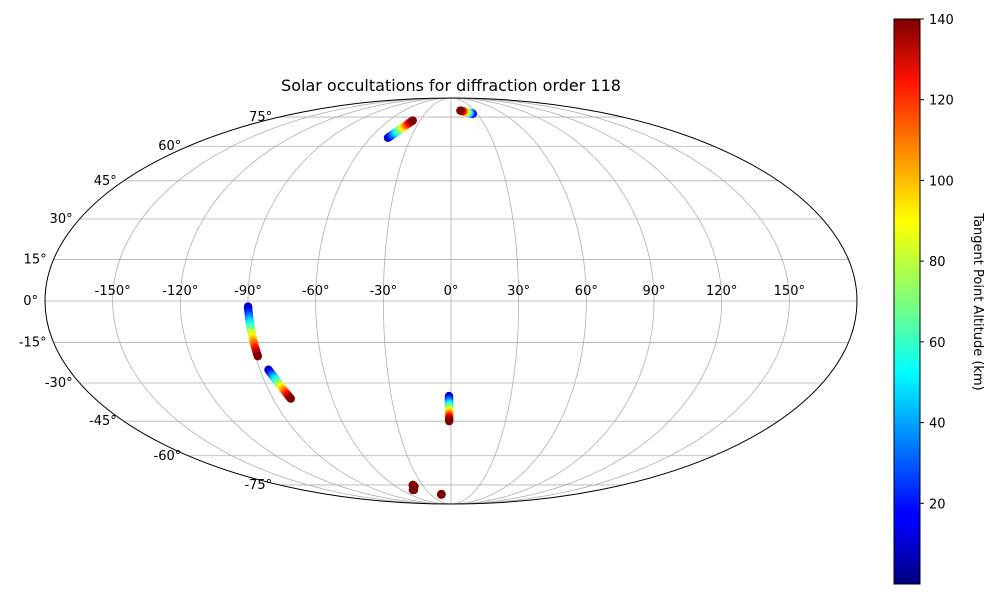 The image size is (1000, 600). Describe the element at coordinates (907, 301) in the screenshot. I see `colorbar-gradient` at that location.